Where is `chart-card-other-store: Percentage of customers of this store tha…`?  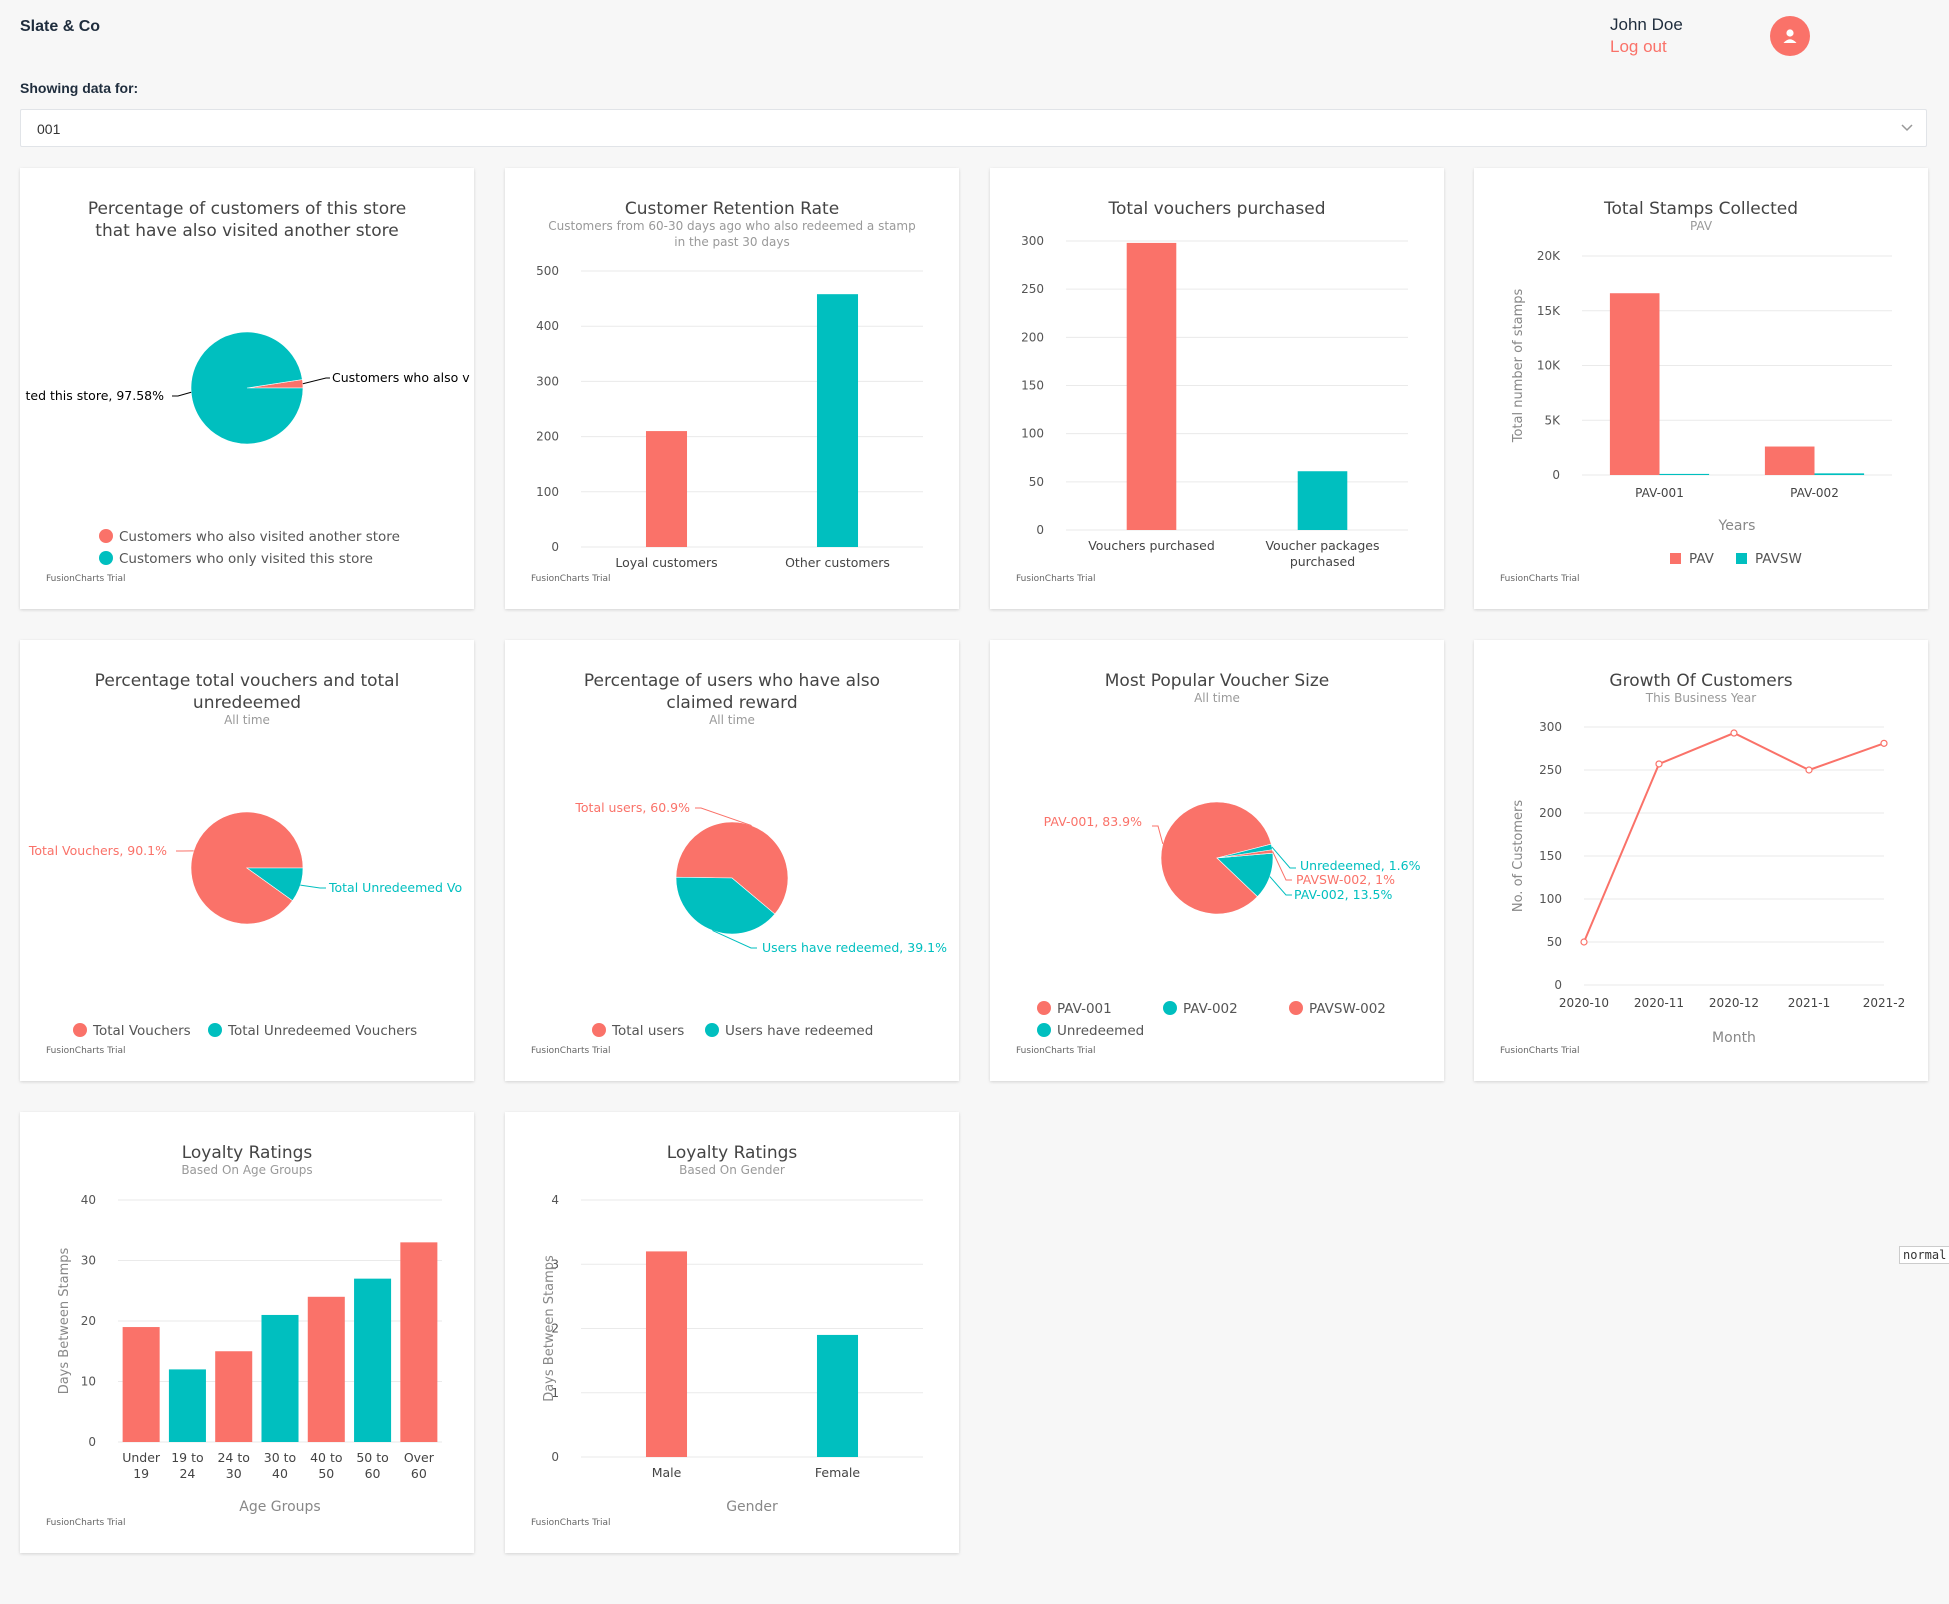
chart-card-other-store: Percentage of customers of this store tha… is located at coordinates (247, 388).